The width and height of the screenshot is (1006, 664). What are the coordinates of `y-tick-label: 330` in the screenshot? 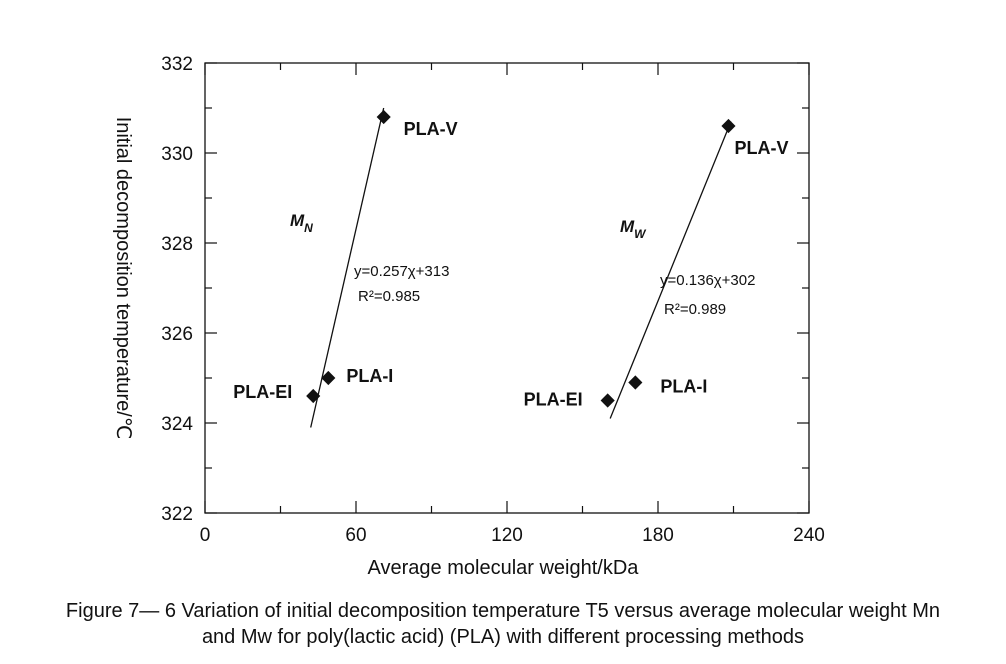 It's located at (177, 154).